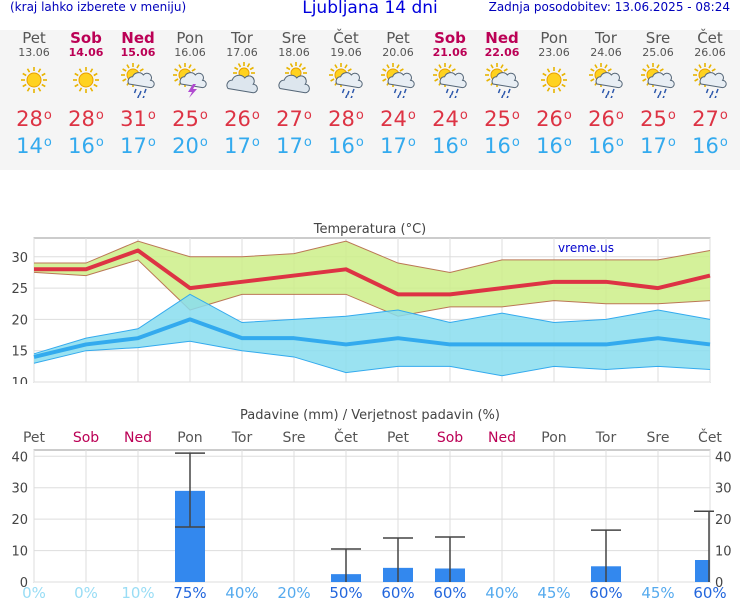 The image size is (740, 600). What do you see at coordinates (346, 52) in the screenshot?
I see `day-date: 19.06` at bounding box center [346, 52].